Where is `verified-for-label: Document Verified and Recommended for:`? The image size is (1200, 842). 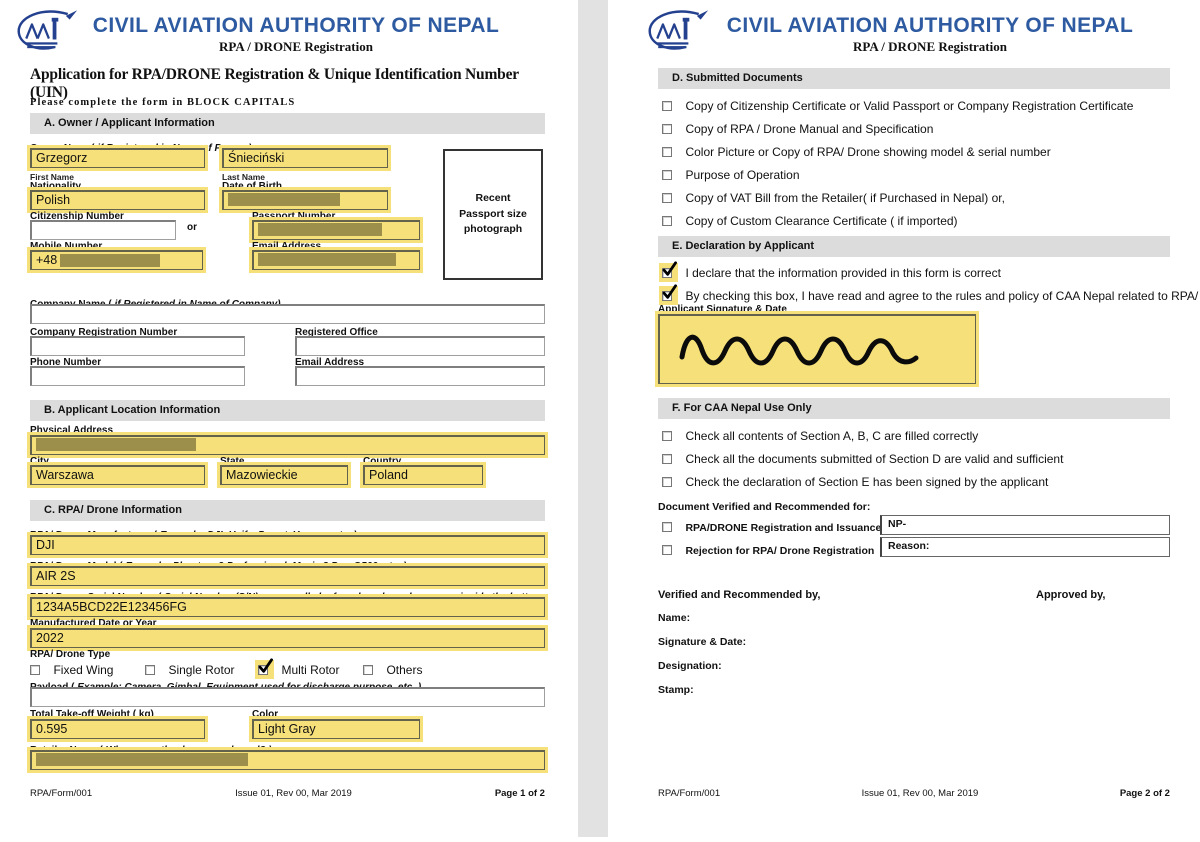 verified-for-label: Document Verified and Recommended for: is located at coordinates (764, 507).